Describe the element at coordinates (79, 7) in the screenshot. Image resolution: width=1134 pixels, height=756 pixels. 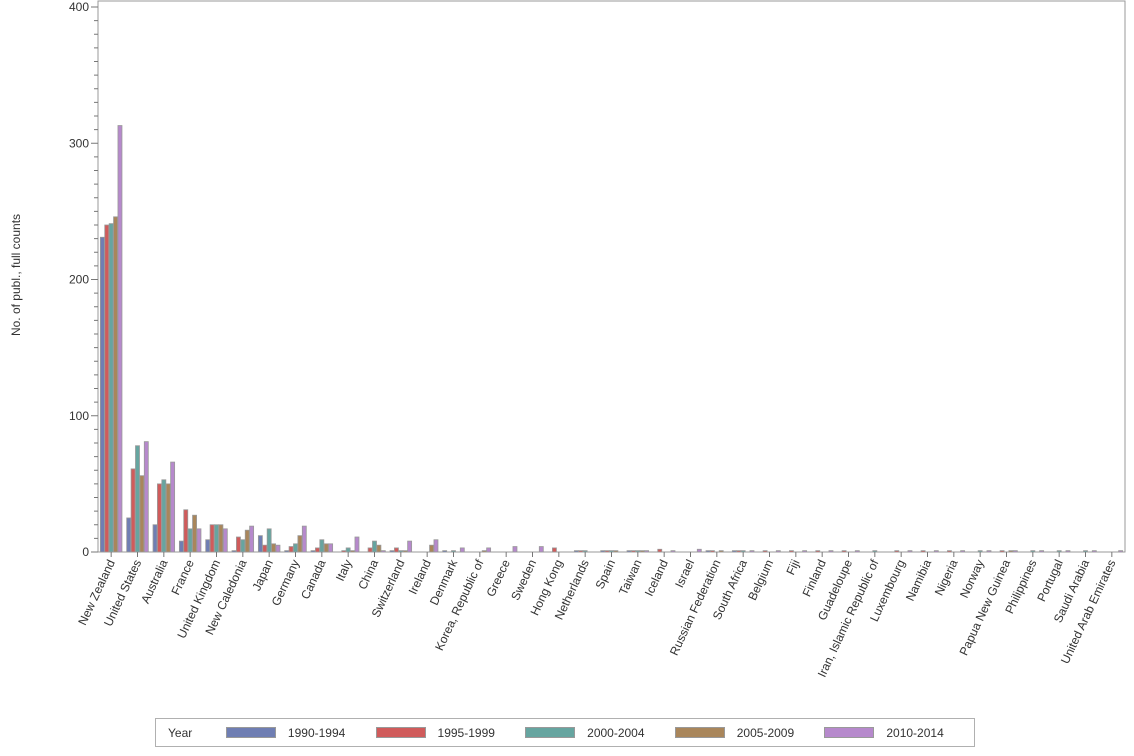
I see `y-tick-label: 400` at that location.